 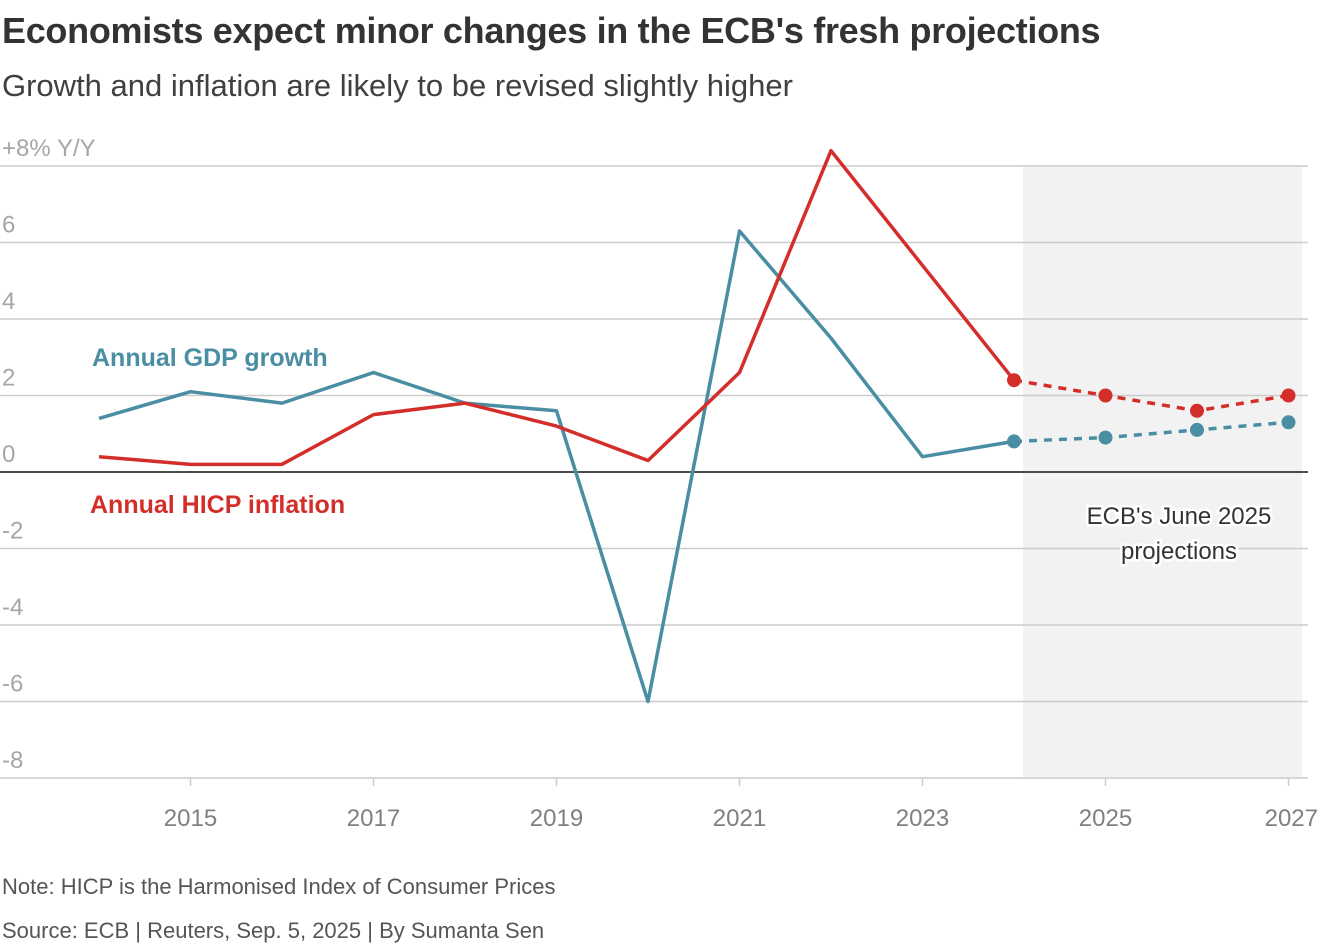 I want to click on y-tick-label: -2, so click(x=12, y=531).